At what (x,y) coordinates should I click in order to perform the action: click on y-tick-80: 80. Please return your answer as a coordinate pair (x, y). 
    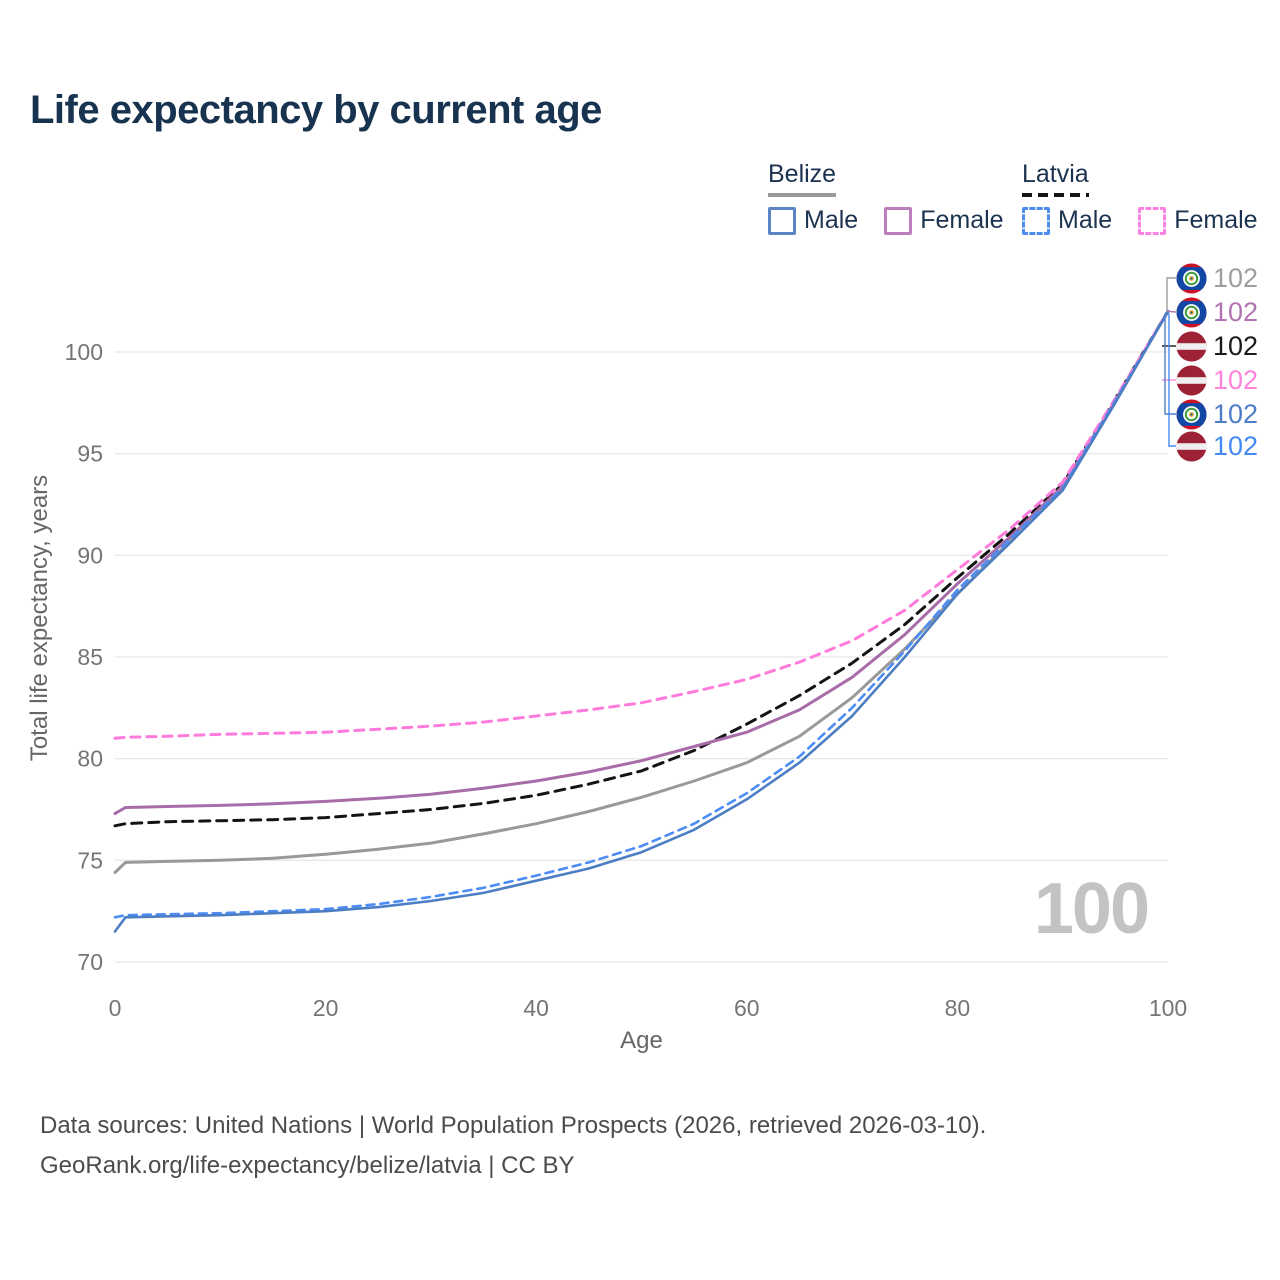
    Looking at the image, I should click on (90, 759).